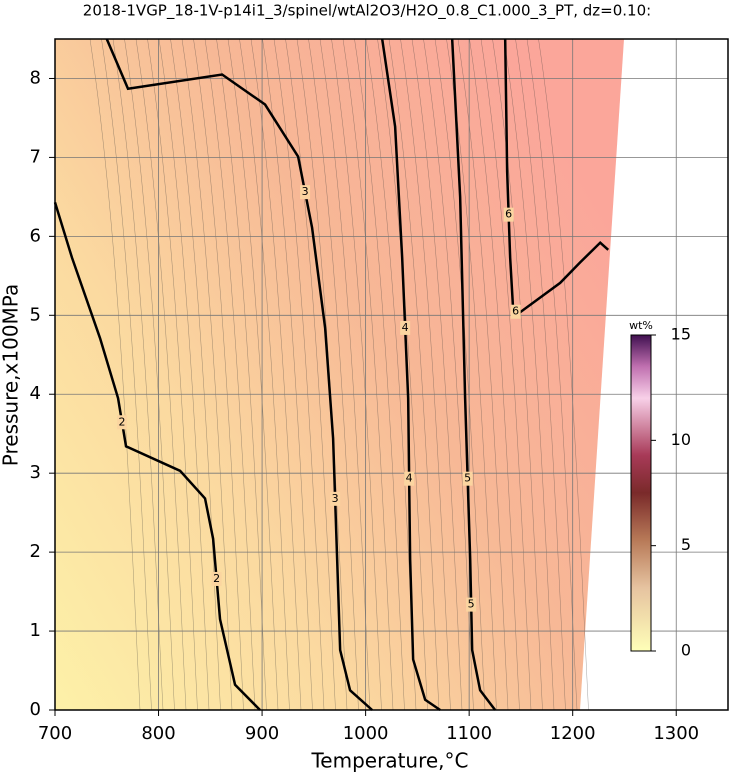 The image size is (734, 776). Describe the element at coordinates (469, 733) in the screenshot. I see `x-tick-label: 1100` at that location.